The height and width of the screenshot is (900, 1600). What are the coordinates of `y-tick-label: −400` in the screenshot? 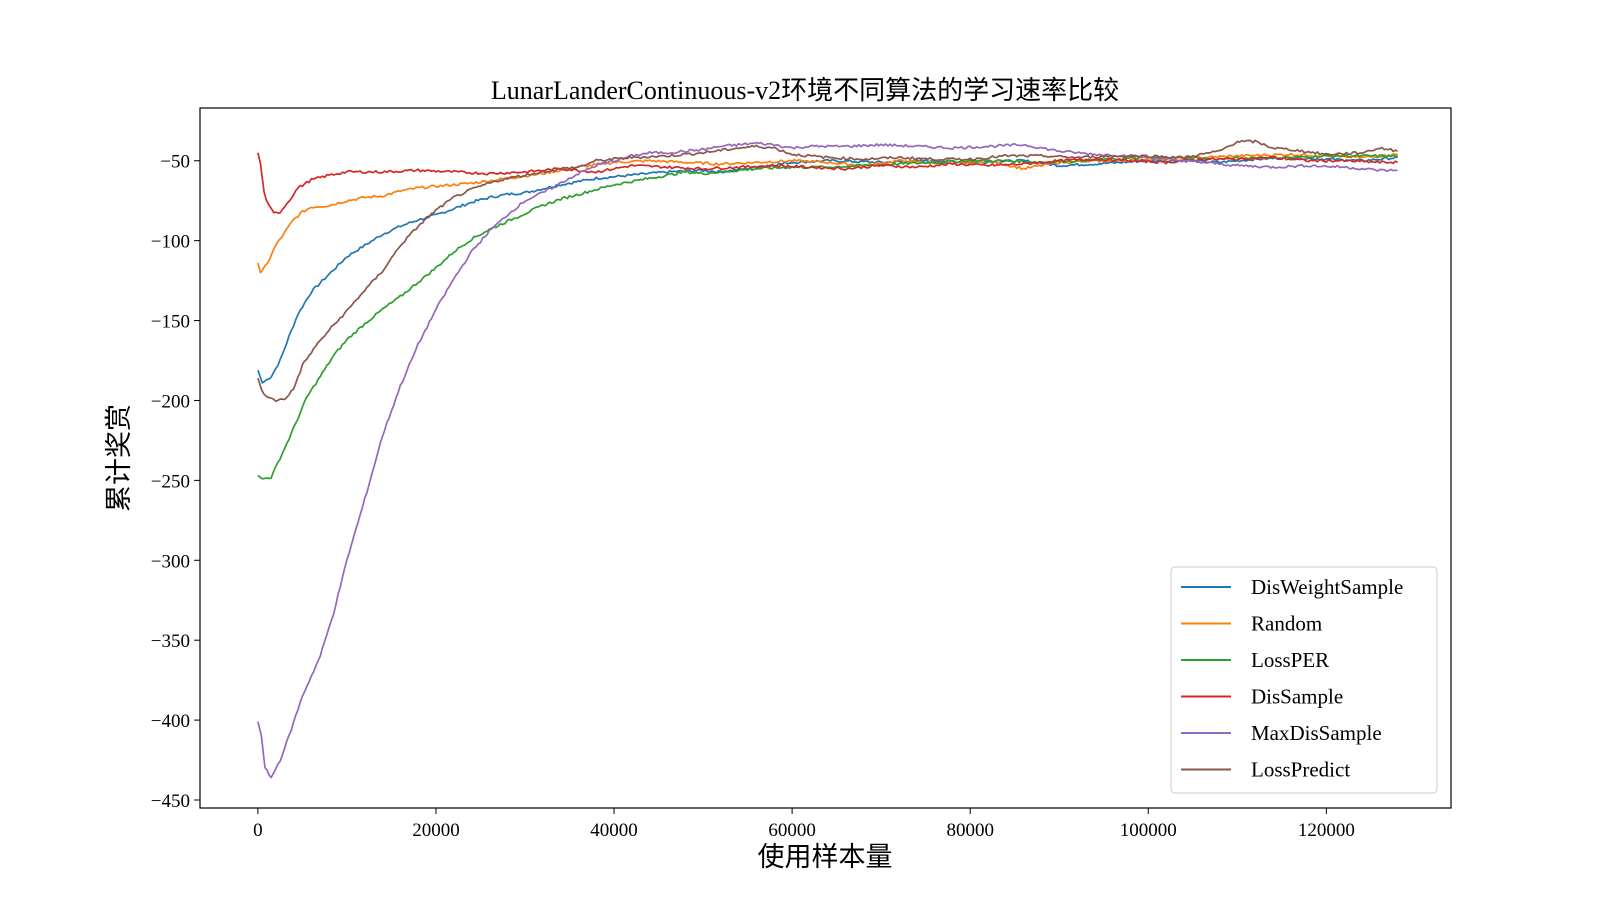 It's located at (170, 721).